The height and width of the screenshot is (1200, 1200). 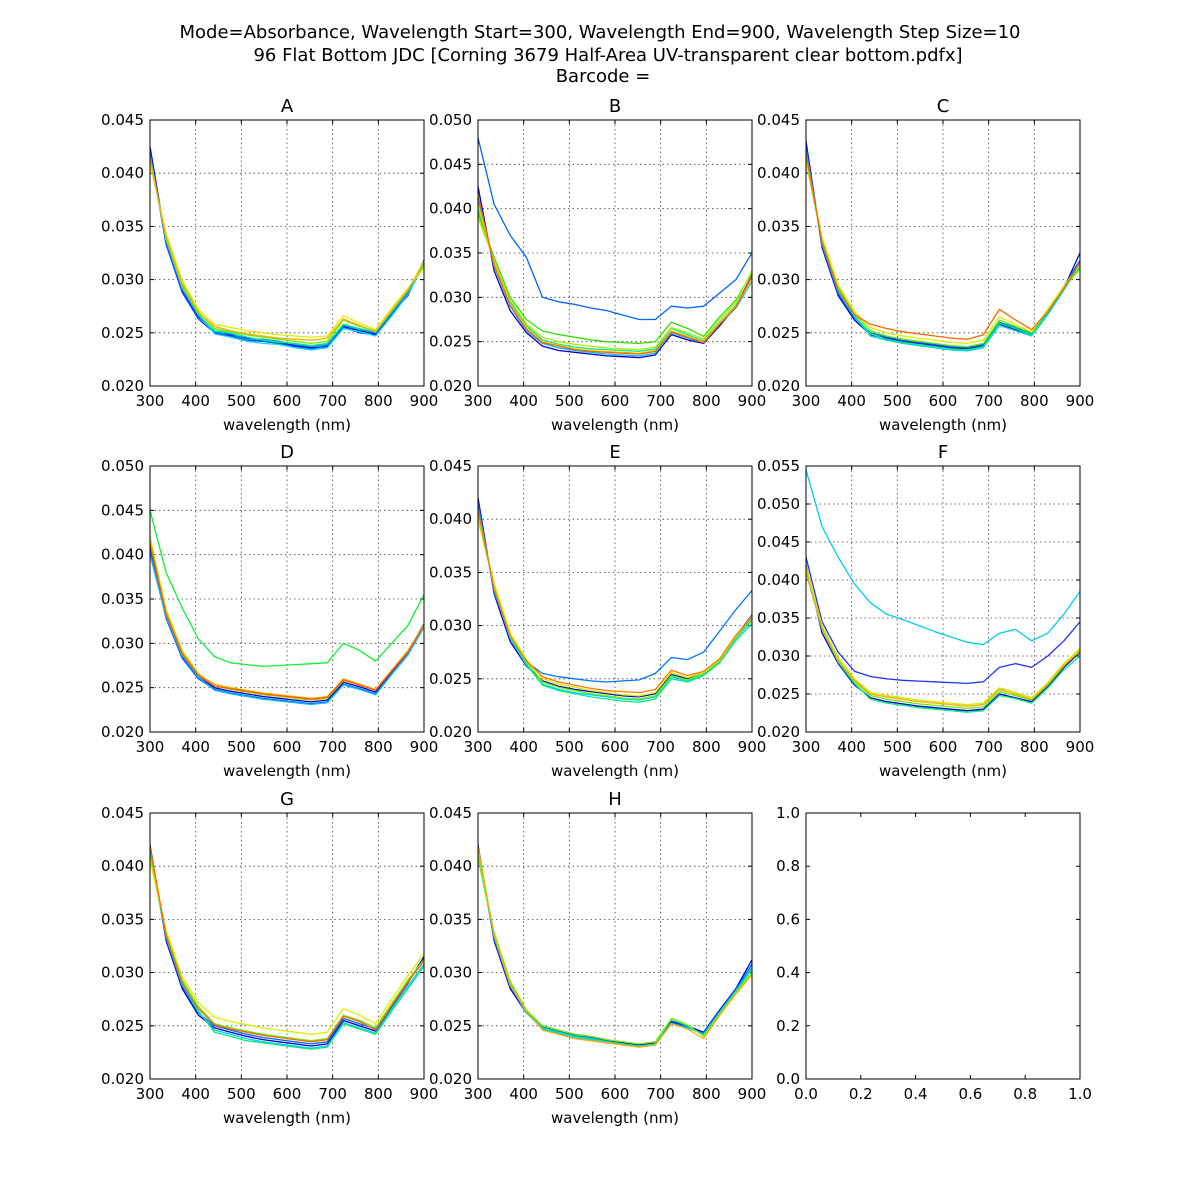 I want to click on x-tick-label: 0.6, so click(x=970, y=1094).